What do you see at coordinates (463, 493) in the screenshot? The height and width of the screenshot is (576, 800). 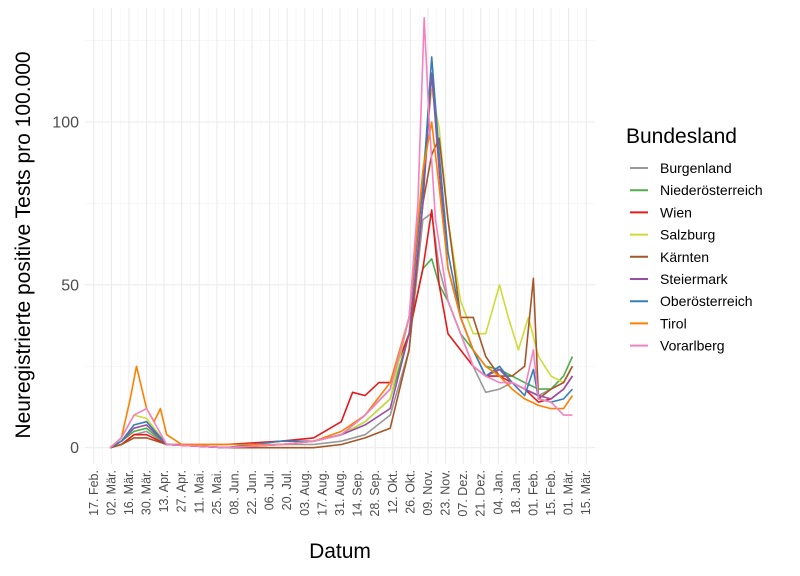 I see `x-tick-label: 07. Dez.` at bounding box center [463, 493].